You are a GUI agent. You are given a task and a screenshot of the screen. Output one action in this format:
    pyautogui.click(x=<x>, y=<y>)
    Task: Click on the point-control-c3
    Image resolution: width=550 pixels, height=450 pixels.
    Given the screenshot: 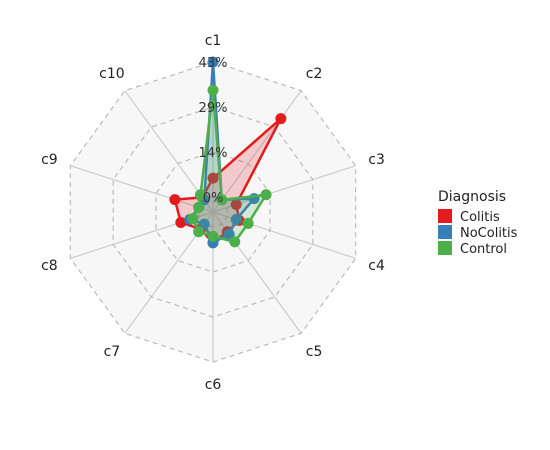 What is the action you would take?
    pyautogui.click(x=266, y=195)
    